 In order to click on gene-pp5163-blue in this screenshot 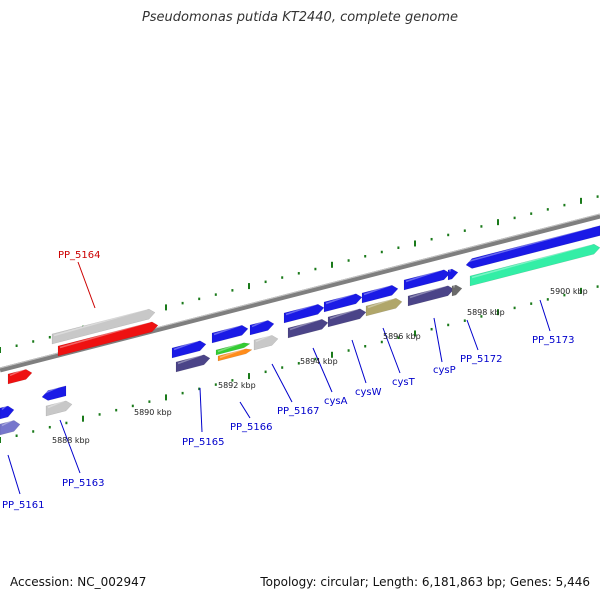, I will do `click(54, 393)`.